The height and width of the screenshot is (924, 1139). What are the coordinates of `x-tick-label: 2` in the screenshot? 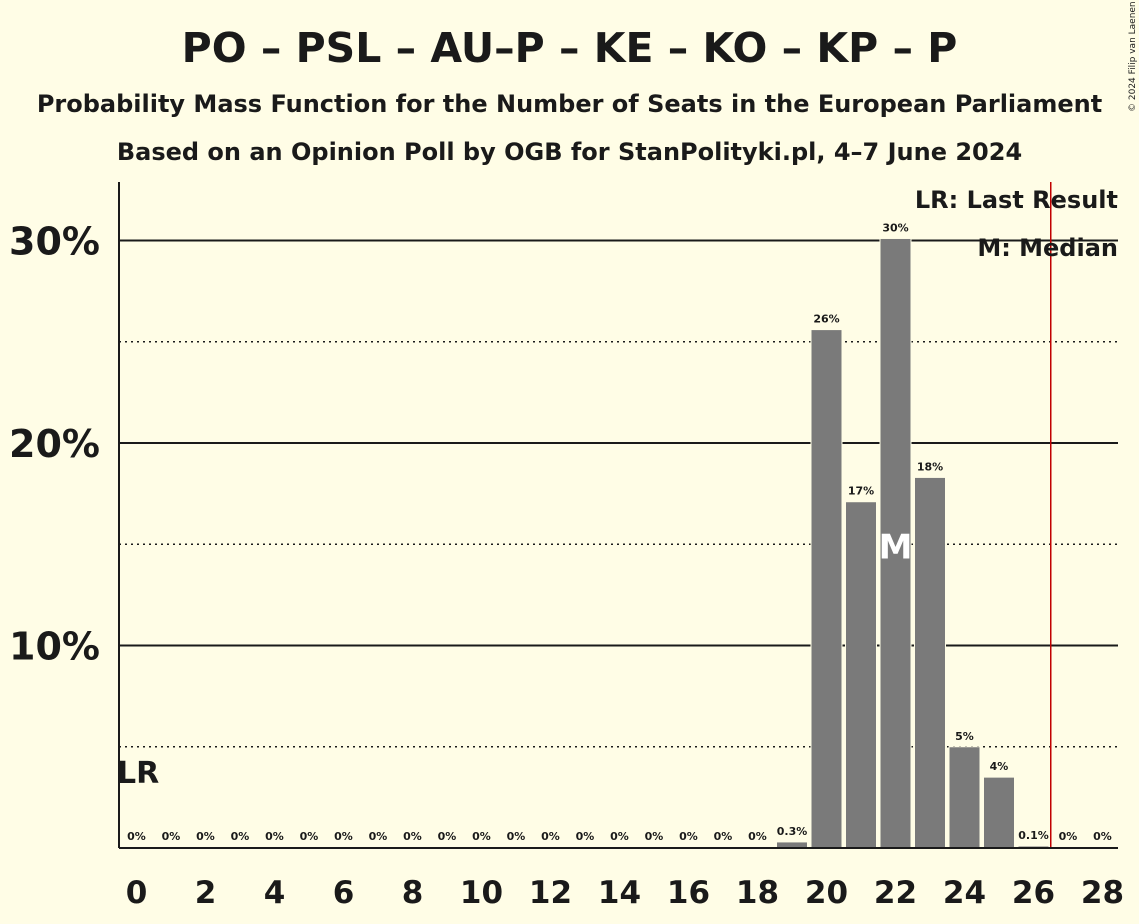 It's located at (206, 893).